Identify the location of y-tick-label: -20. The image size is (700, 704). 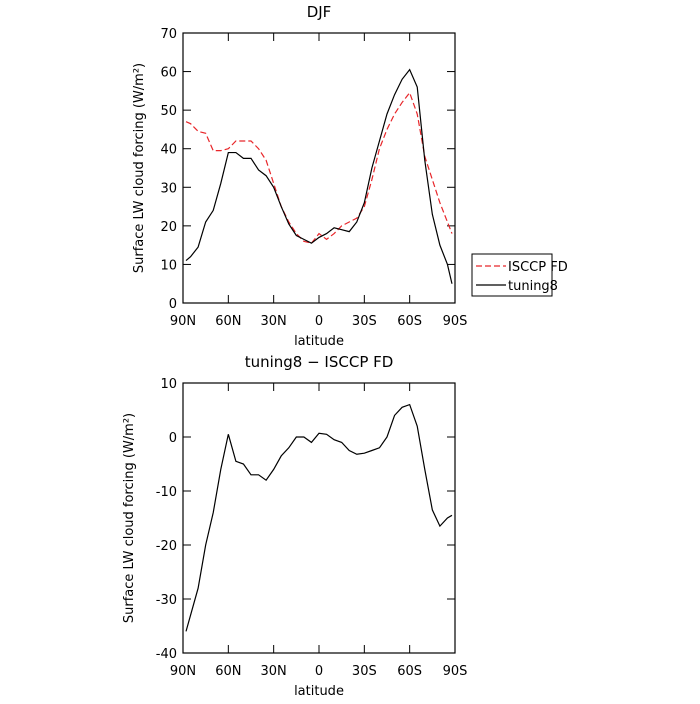
(166, 546).